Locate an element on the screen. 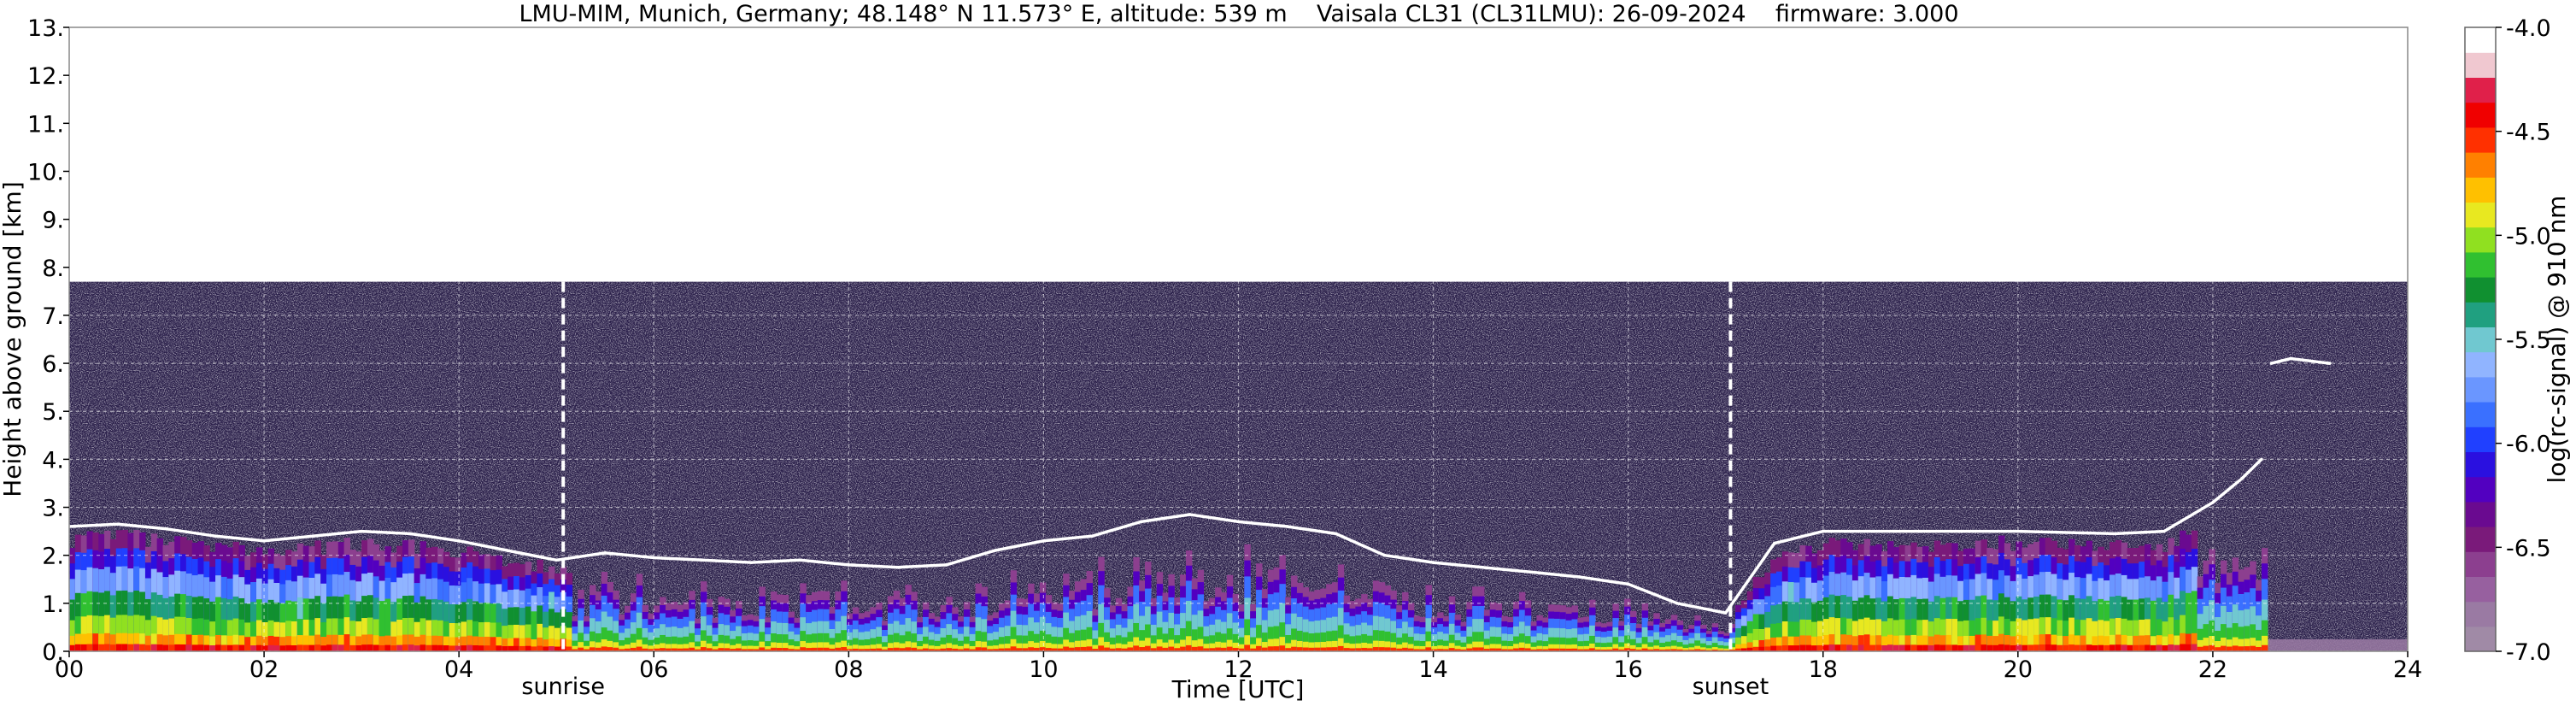 This screenshot has height=706, width=2576. series-2-line is located at coordinates (2300, 360).